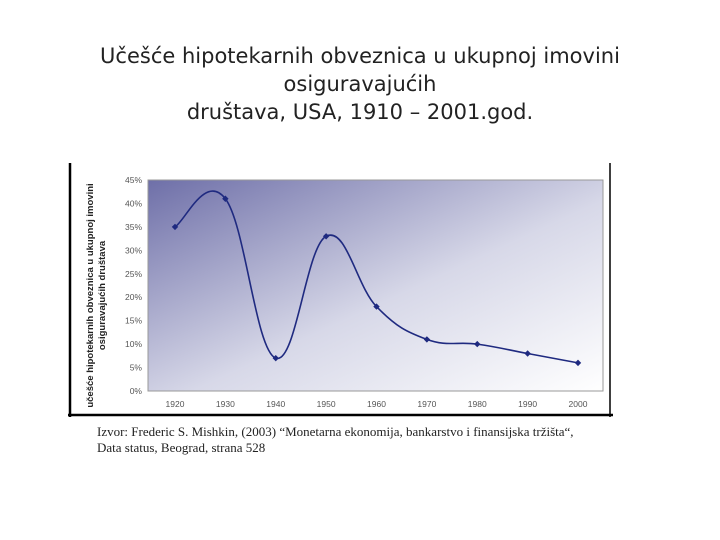 This screenshot has height=540, width=720. I want to click on y-tick-label: 30%, so click(133, 250).